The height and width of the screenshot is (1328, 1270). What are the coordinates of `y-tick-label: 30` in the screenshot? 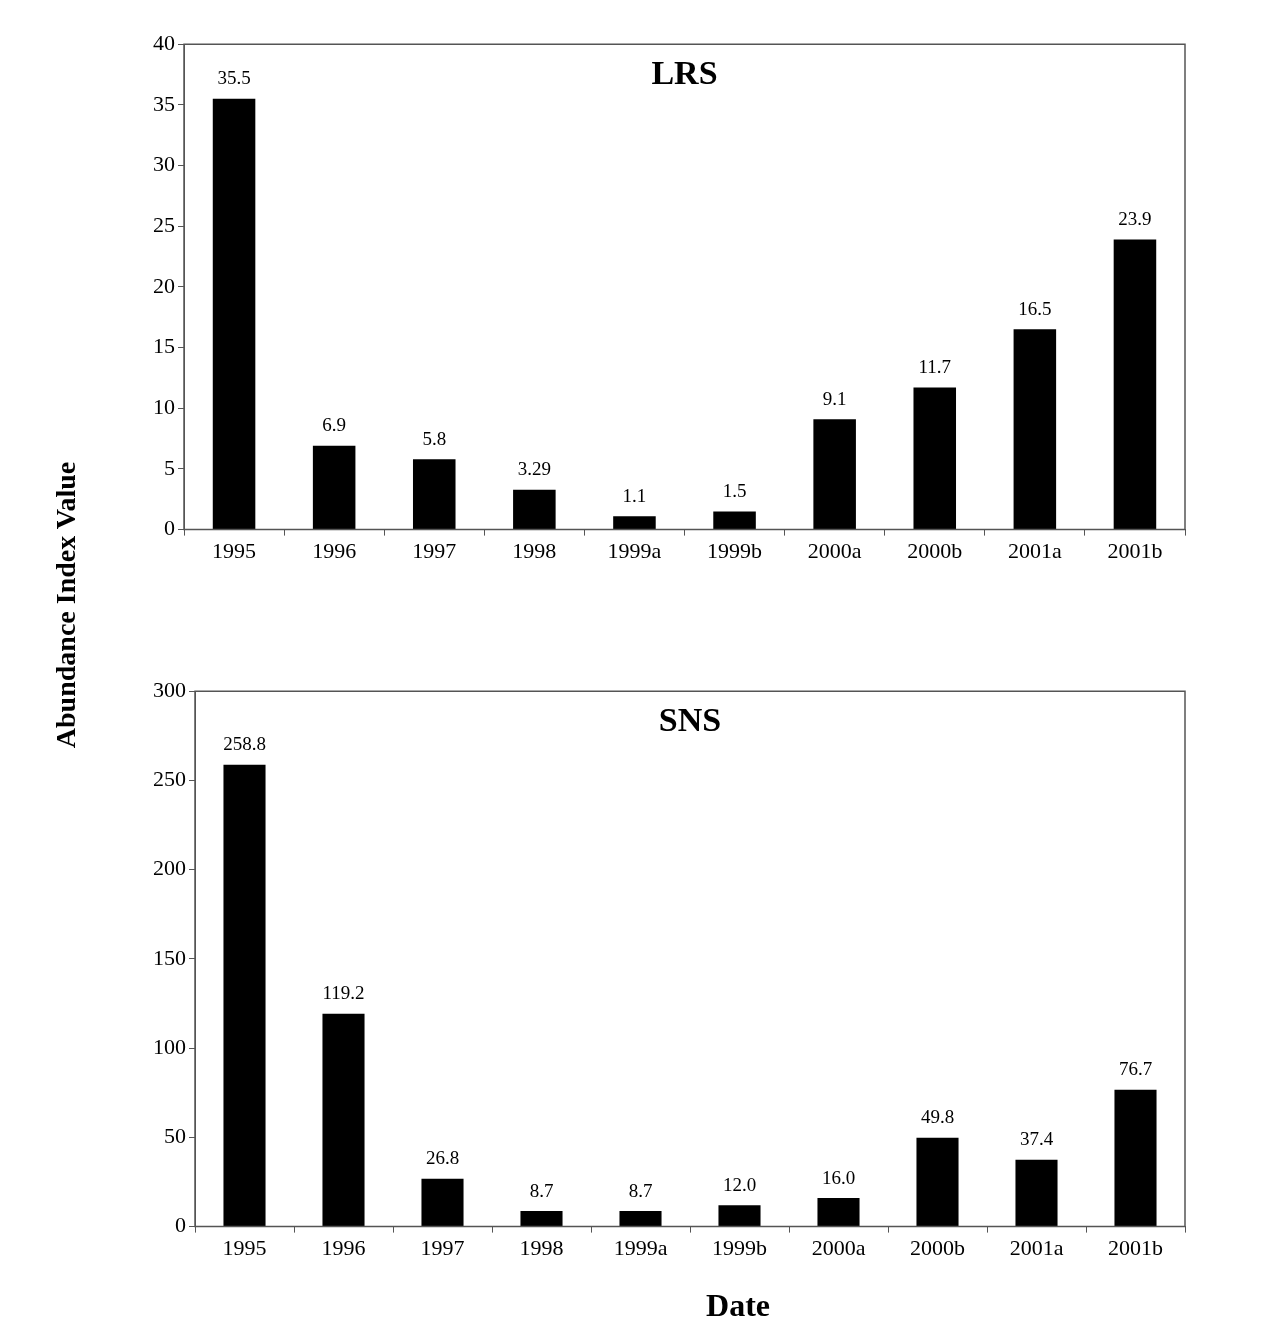 It's located at (164, 164).